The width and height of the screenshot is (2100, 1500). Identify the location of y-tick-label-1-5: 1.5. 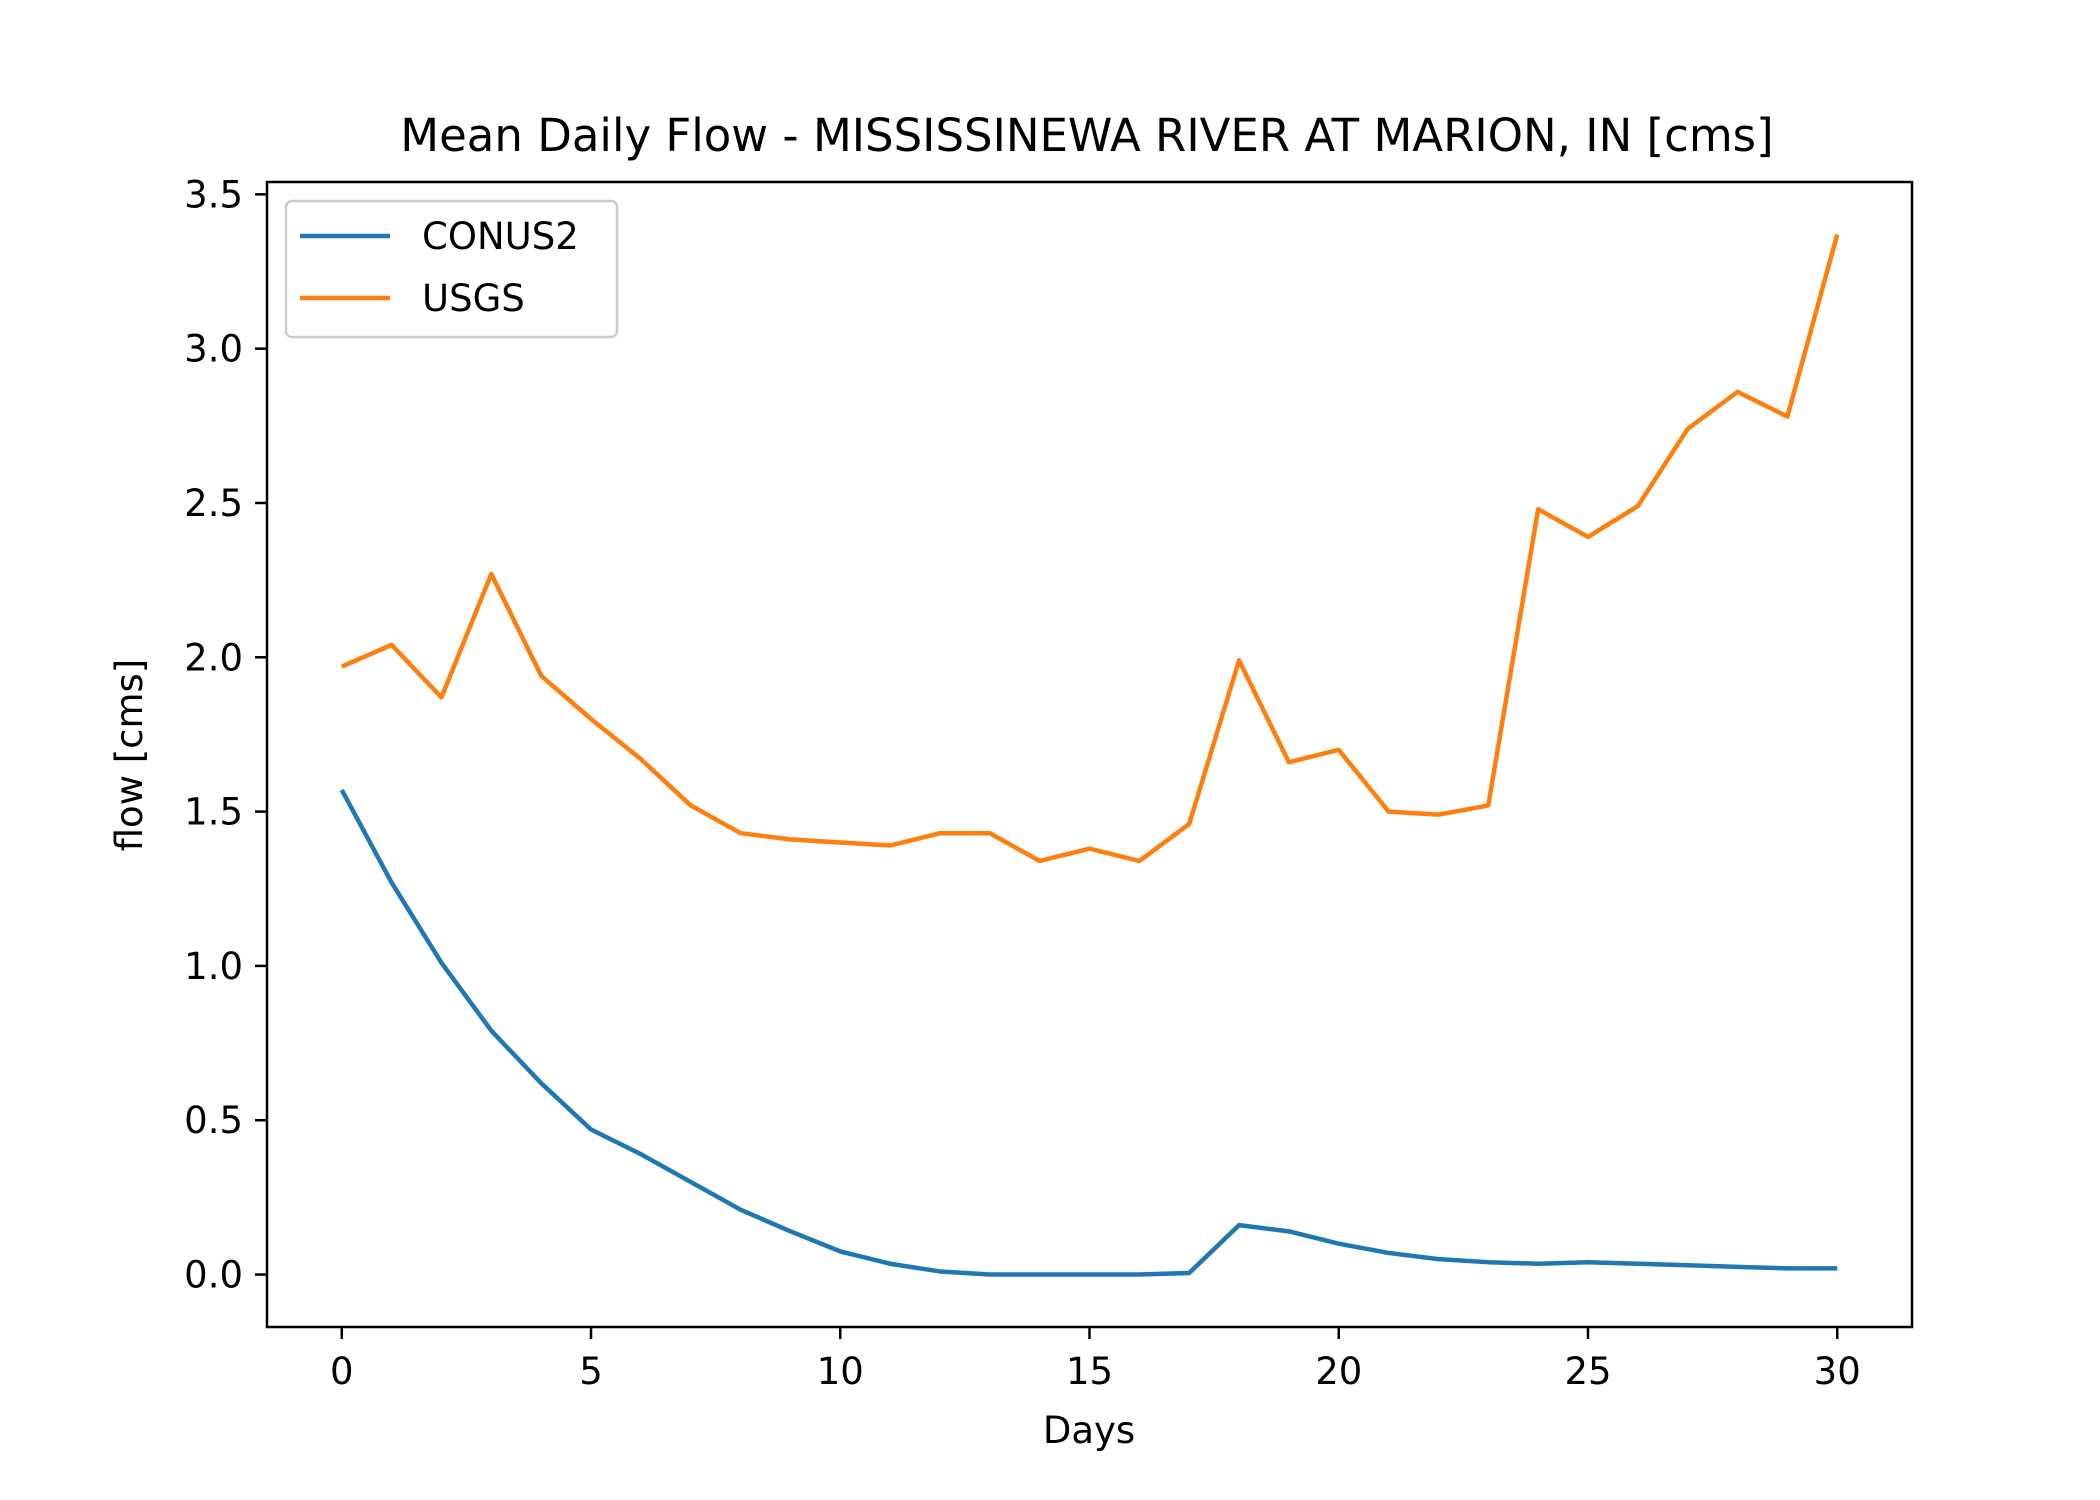
(213, 812).